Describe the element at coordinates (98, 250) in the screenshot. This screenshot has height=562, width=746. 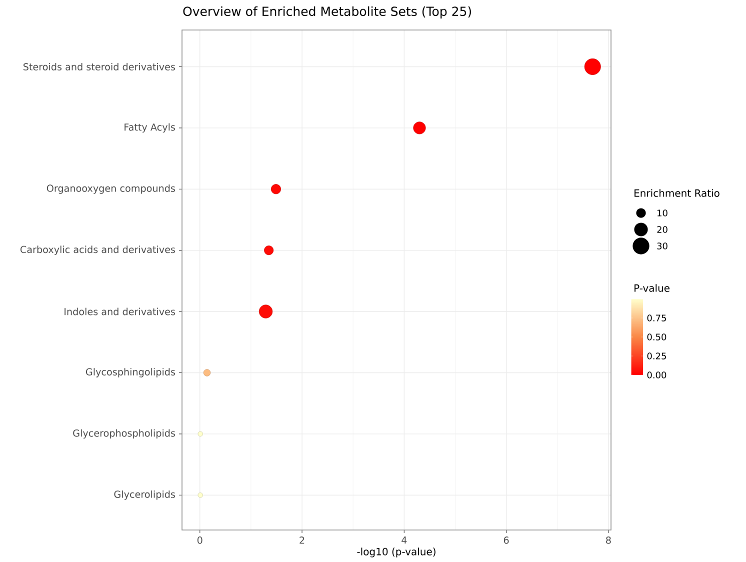
I see `y-tick-label: Carboxylic acids and derivatives` at that location.